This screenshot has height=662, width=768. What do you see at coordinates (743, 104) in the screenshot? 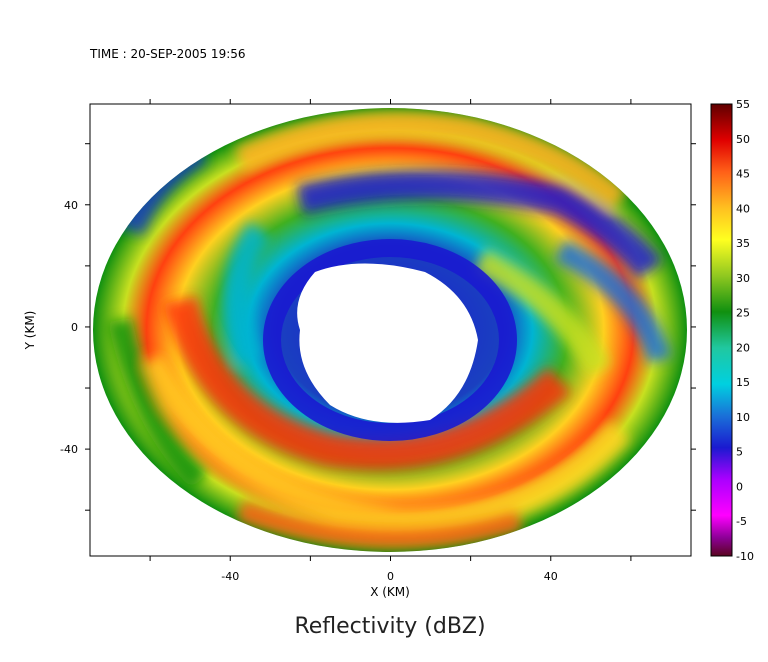
I see `colorbar-tick-label: 55` at bounding box center [743, 104].